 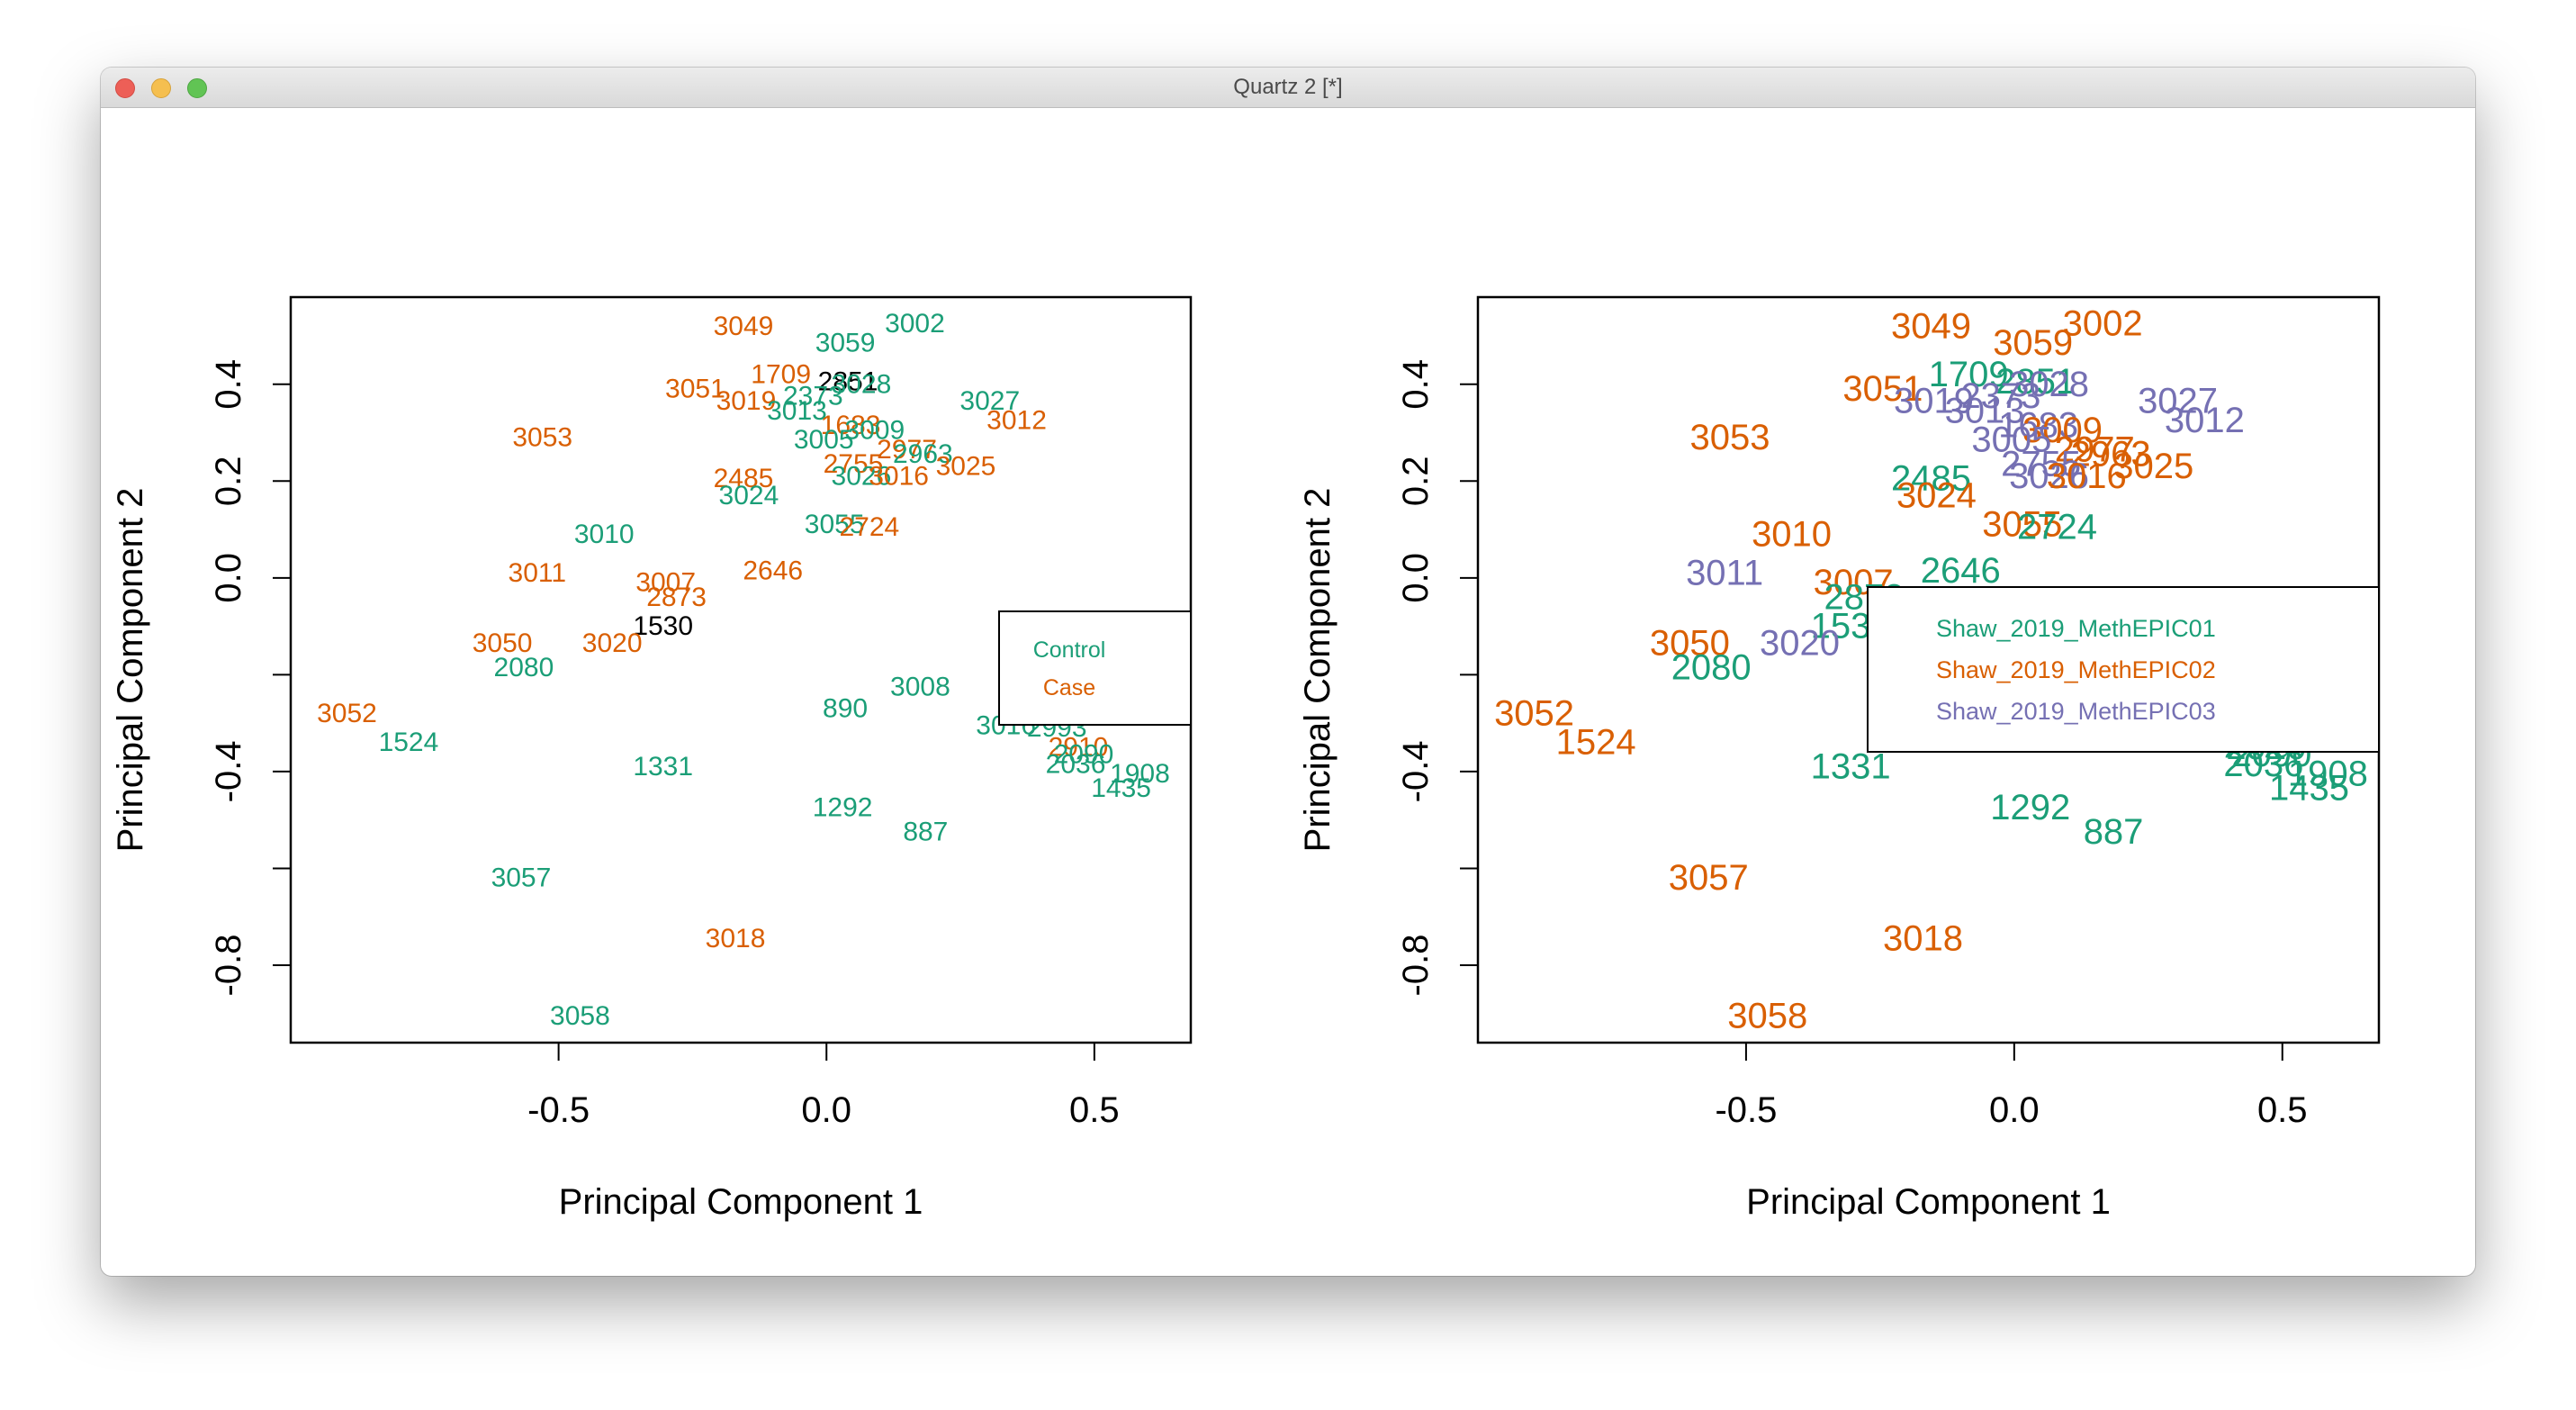 What do you see at coordinates (2062, 430) in the screenshot?
I see `panel-2-point-label: 3009` at bounding box center [2062, 430].